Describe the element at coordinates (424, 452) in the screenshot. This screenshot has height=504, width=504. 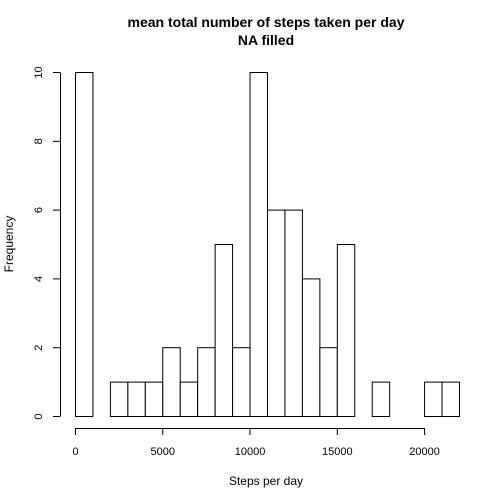
I see `x-tick-label: 20000` at that location.